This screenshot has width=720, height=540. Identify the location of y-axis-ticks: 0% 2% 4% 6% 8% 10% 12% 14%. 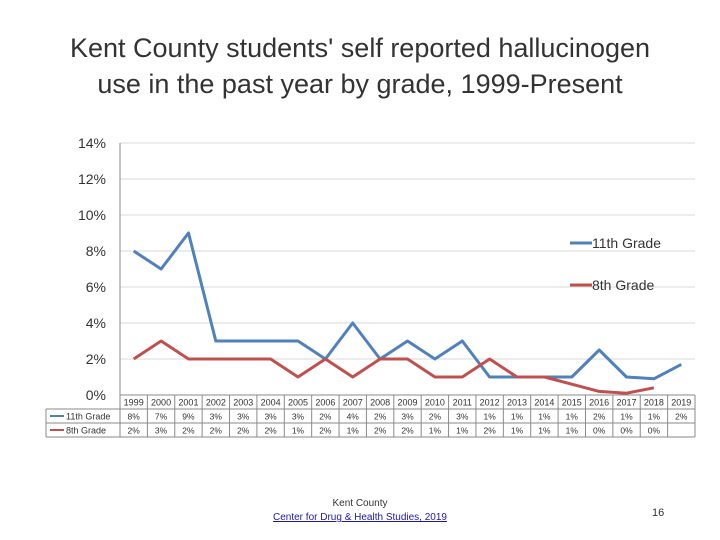
(92, 269).